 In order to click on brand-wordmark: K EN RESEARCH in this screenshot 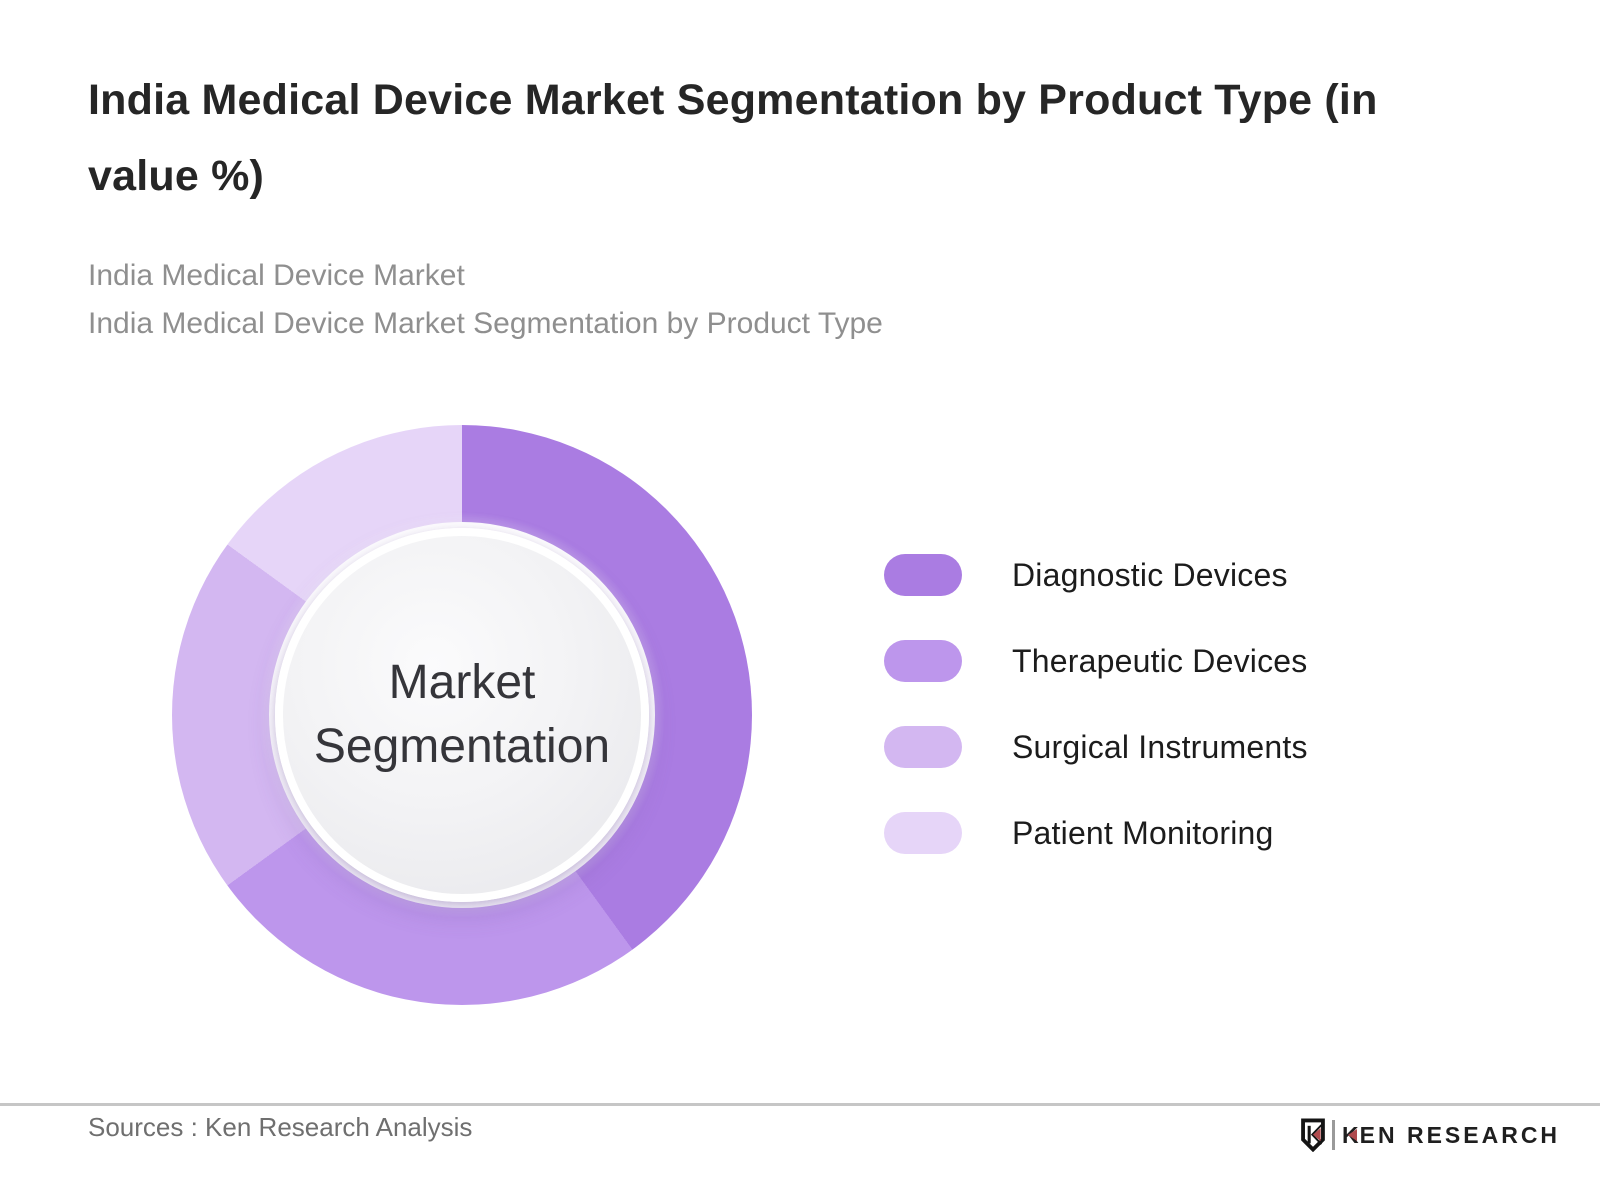, I will do `click(1451, 1135)`.